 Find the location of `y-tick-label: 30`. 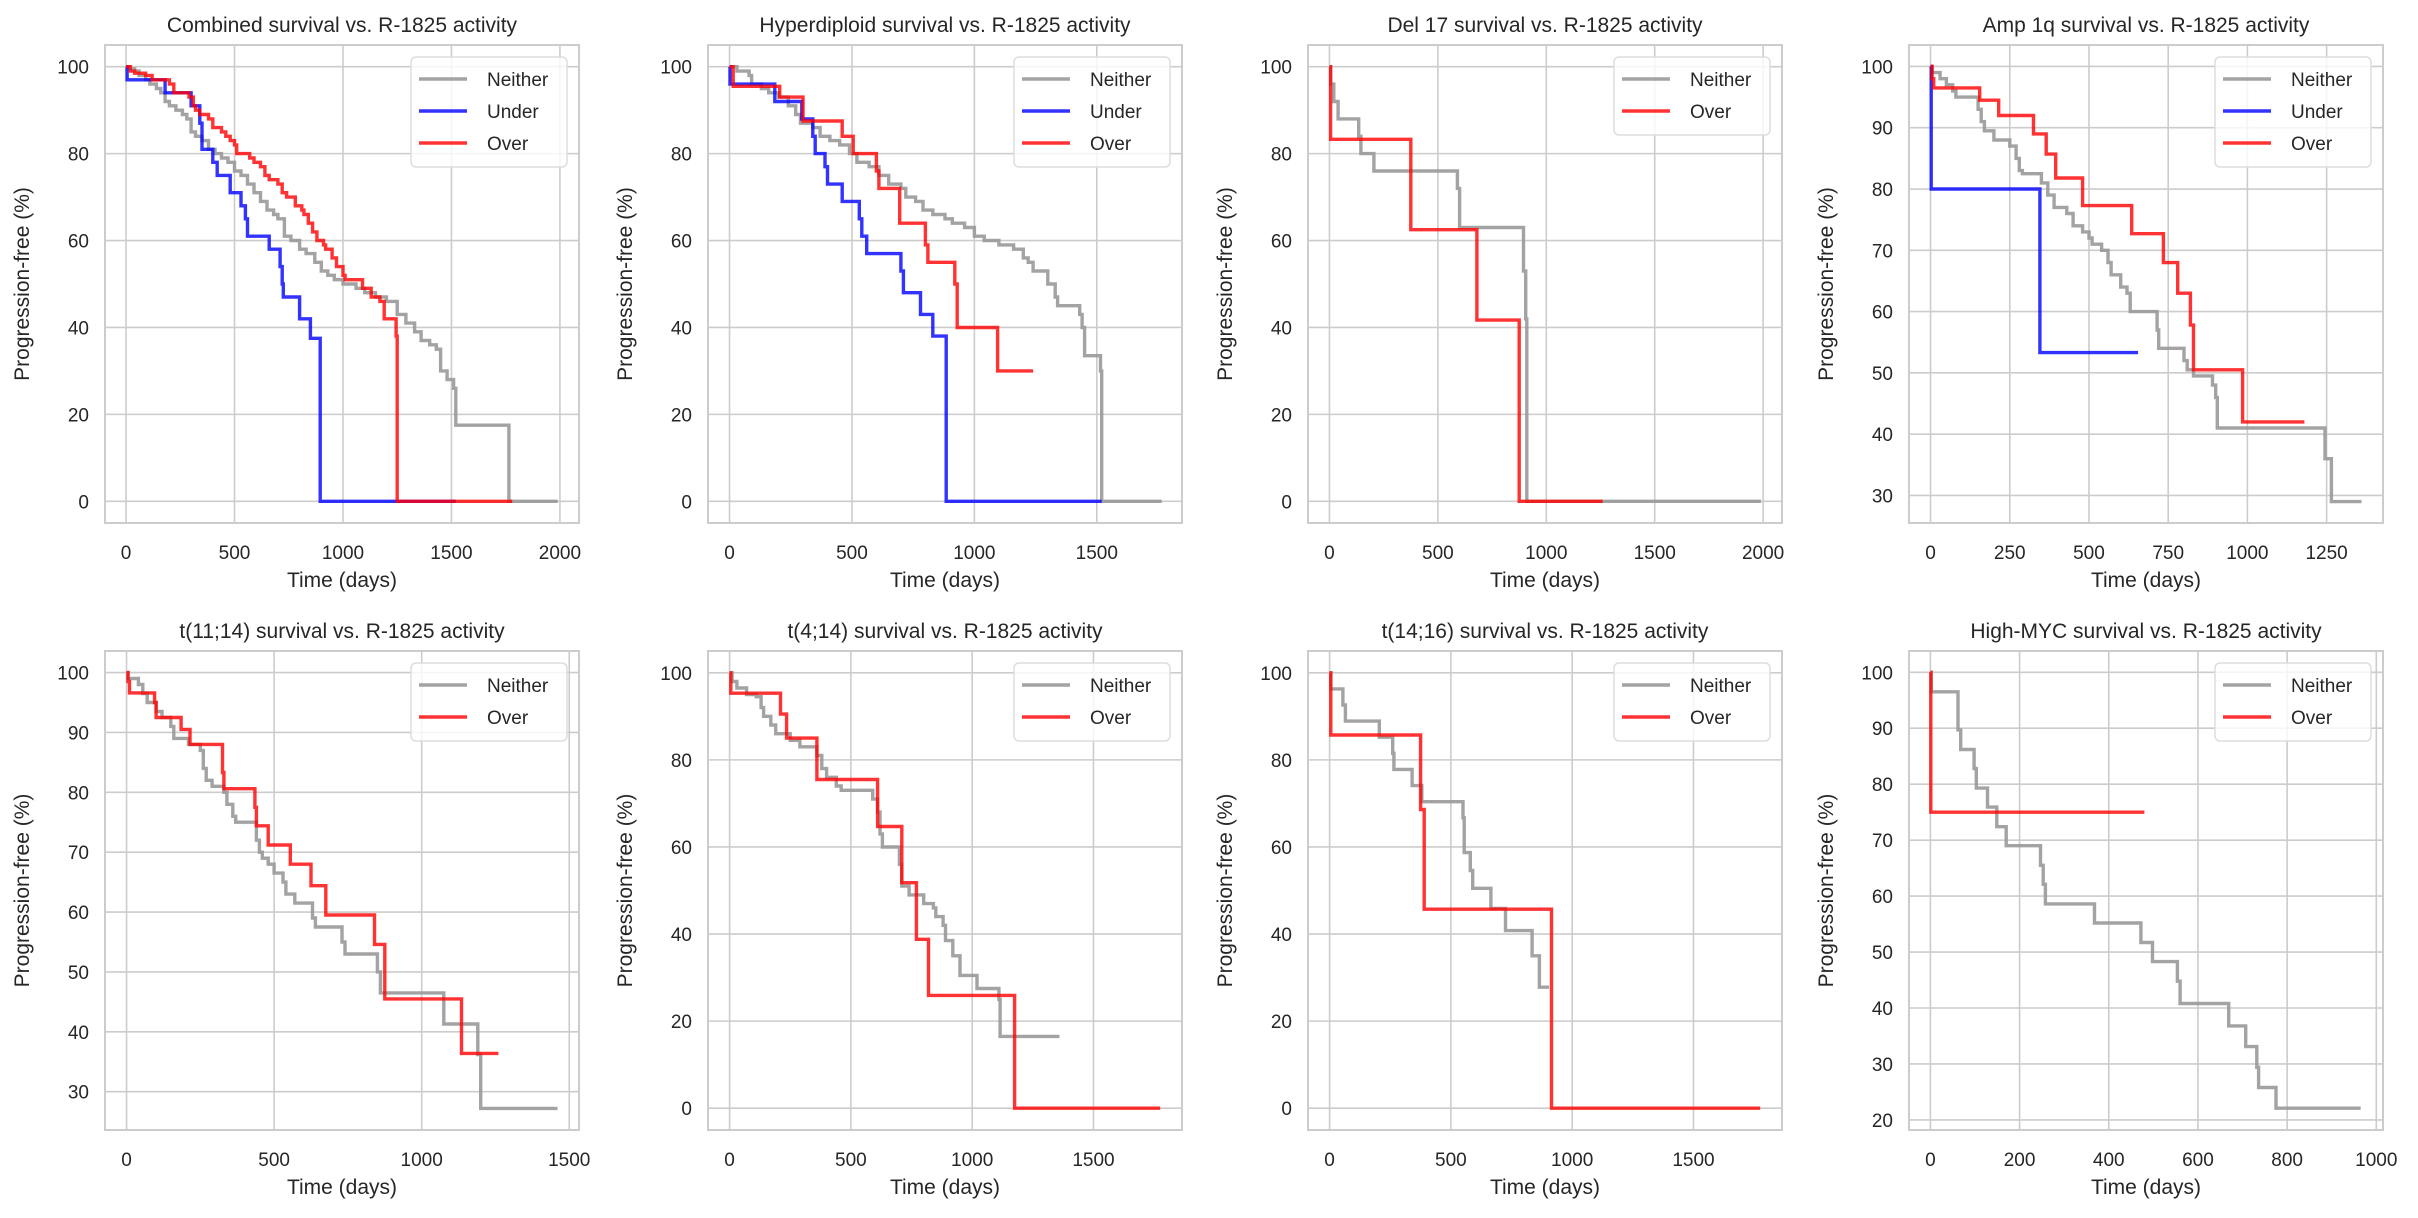

y-tick-label: 30 is located at coordinates (1882, 1065).